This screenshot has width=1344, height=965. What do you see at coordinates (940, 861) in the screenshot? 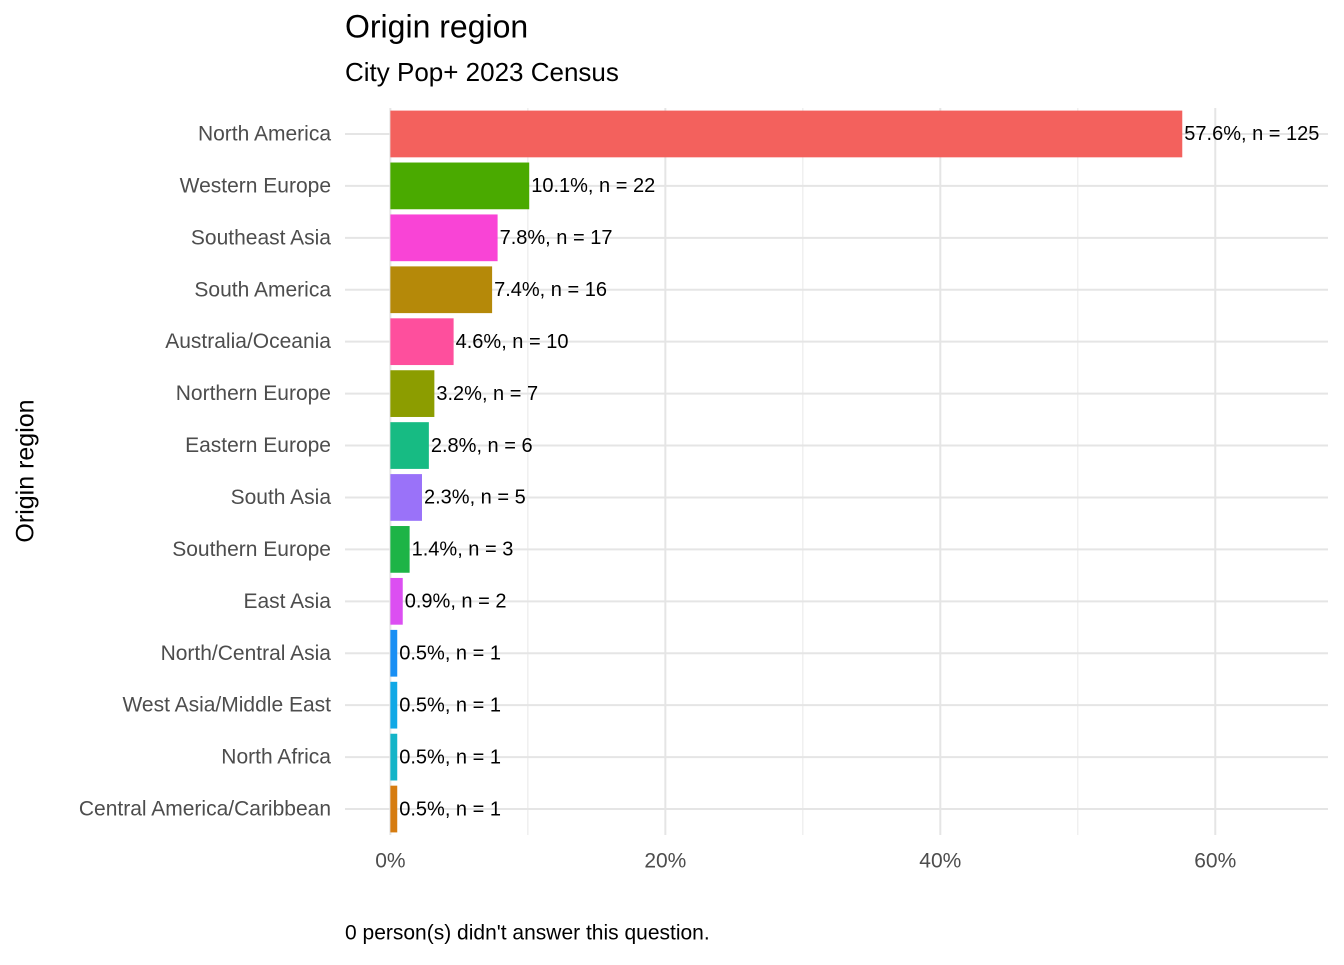
I see `x-tick-label: 40%` at bounding box center [940, 861].